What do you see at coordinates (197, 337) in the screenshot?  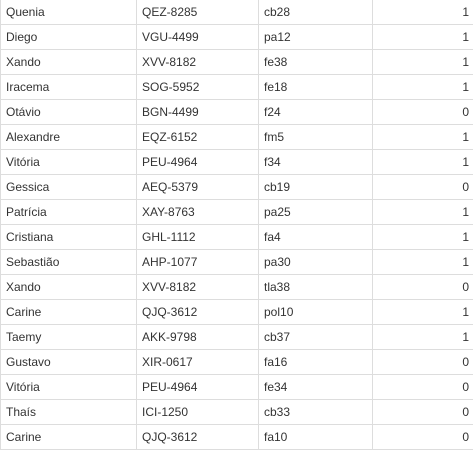 I see `cell-plate: AKK-9798` at bounding box center [197, 337].